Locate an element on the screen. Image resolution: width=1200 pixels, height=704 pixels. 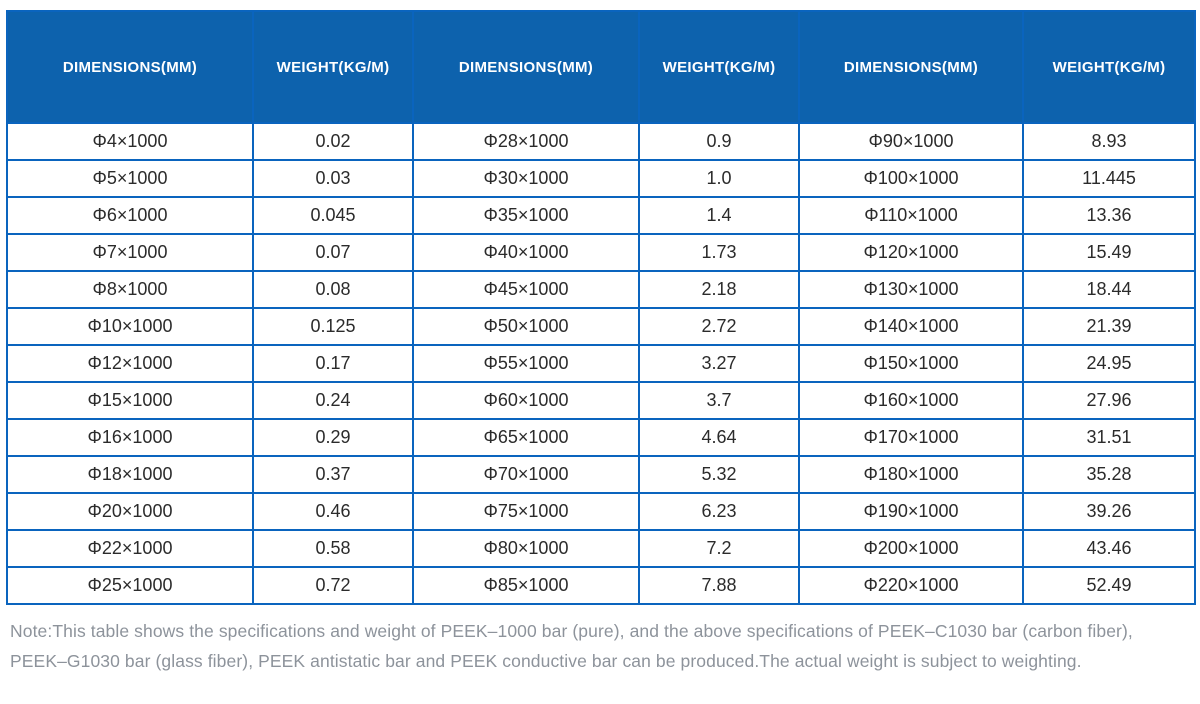
dimension-cell: Φ160×1000 is located at coordinates (911, 400).